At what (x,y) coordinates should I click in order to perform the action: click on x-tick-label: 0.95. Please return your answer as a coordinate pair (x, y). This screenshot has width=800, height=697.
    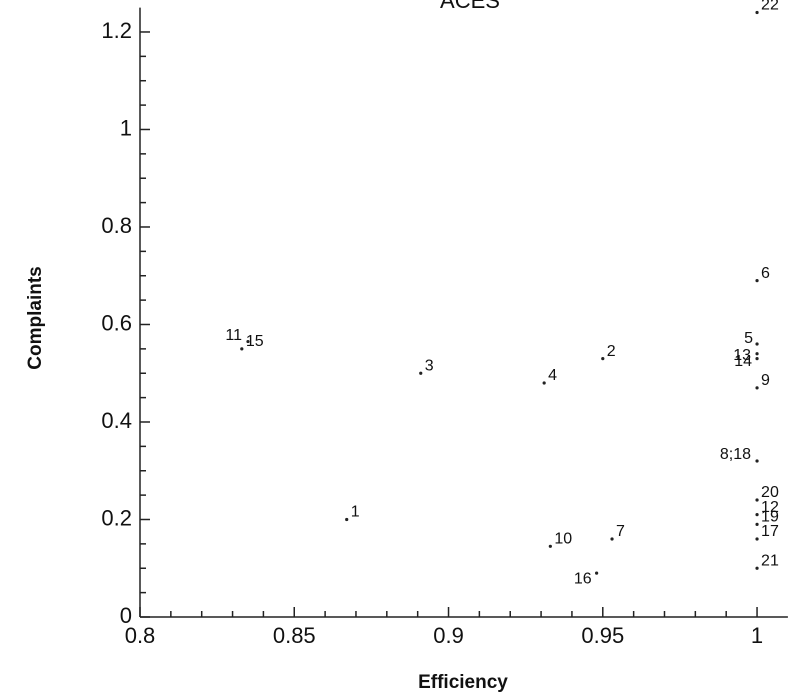
    Looking at the image, I should click on (602, 635).